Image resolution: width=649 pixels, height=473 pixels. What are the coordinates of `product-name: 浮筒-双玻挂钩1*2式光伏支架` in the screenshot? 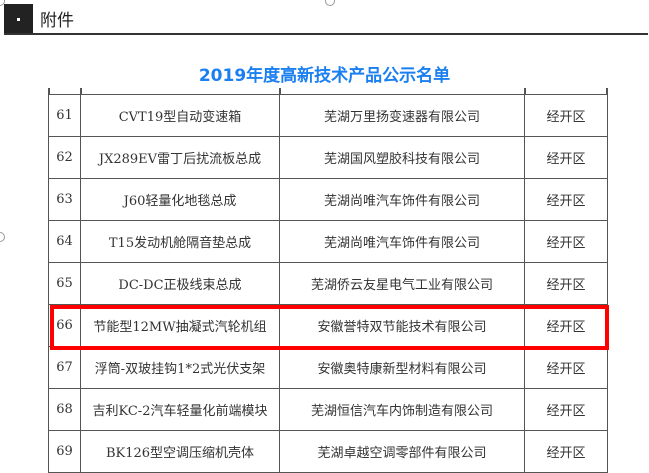 It's located at (180, 367).